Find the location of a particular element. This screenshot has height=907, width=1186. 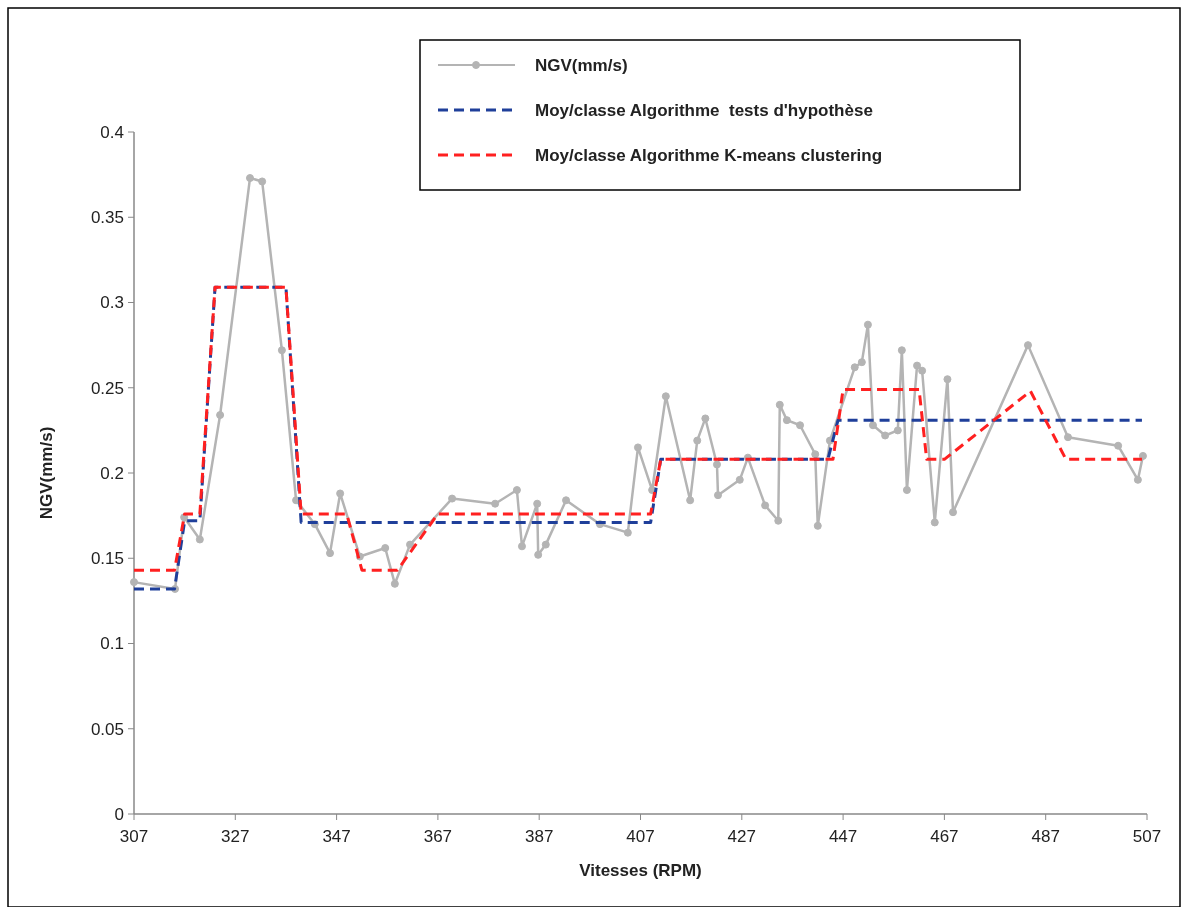

x-tick-label: 367 is located at coordinates (438, 836).